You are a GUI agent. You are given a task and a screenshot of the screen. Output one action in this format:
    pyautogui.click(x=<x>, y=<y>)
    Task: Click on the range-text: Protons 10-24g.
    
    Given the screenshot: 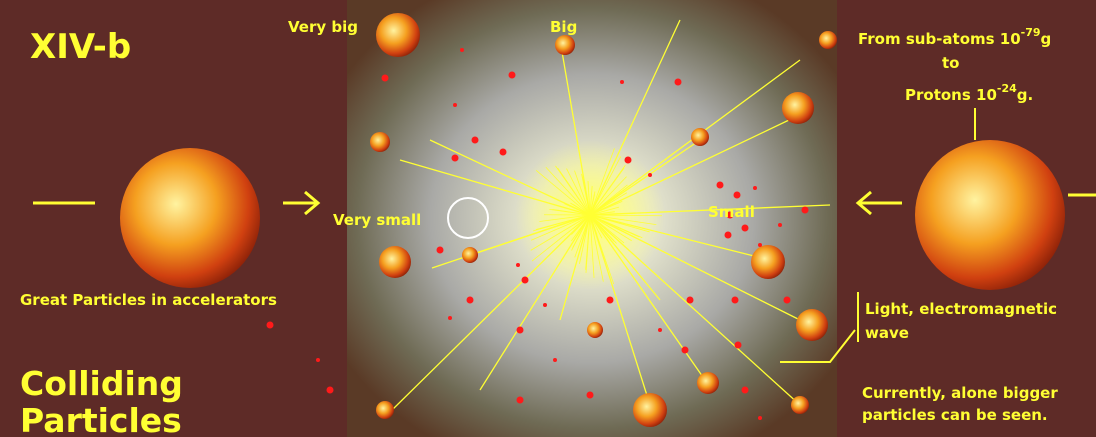 What is the action you would take?
    pyautogui.click(x=969, y=93)
    